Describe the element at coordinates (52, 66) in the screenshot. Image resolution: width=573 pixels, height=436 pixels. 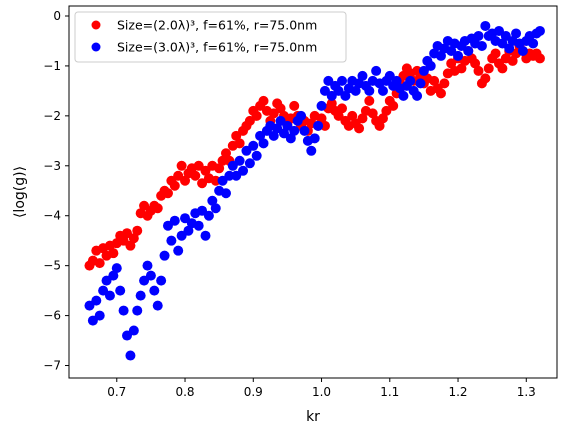
I see `y-tick-label: −1` at that location.